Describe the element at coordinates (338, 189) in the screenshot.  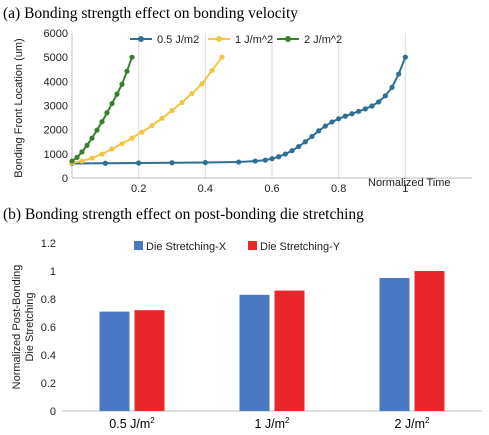
I see `line-chart-x-tick-label: 0.8` at that location.